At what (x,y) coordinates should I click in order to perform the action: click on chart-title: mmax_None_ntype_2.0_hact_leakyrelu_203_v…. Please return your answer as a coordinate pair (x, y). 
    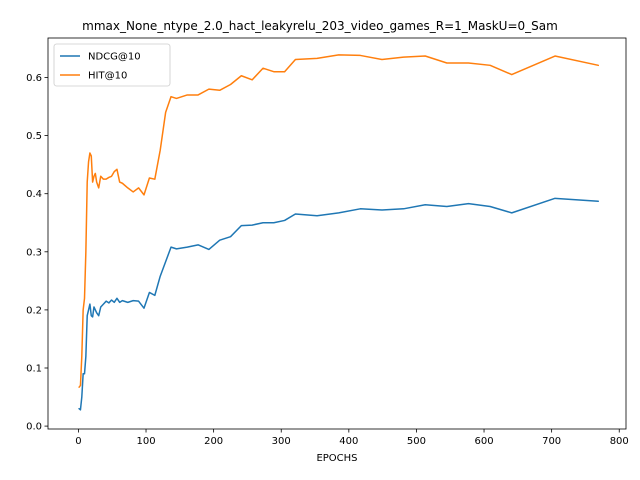
    Looking at the image, I should click on (320, 26).